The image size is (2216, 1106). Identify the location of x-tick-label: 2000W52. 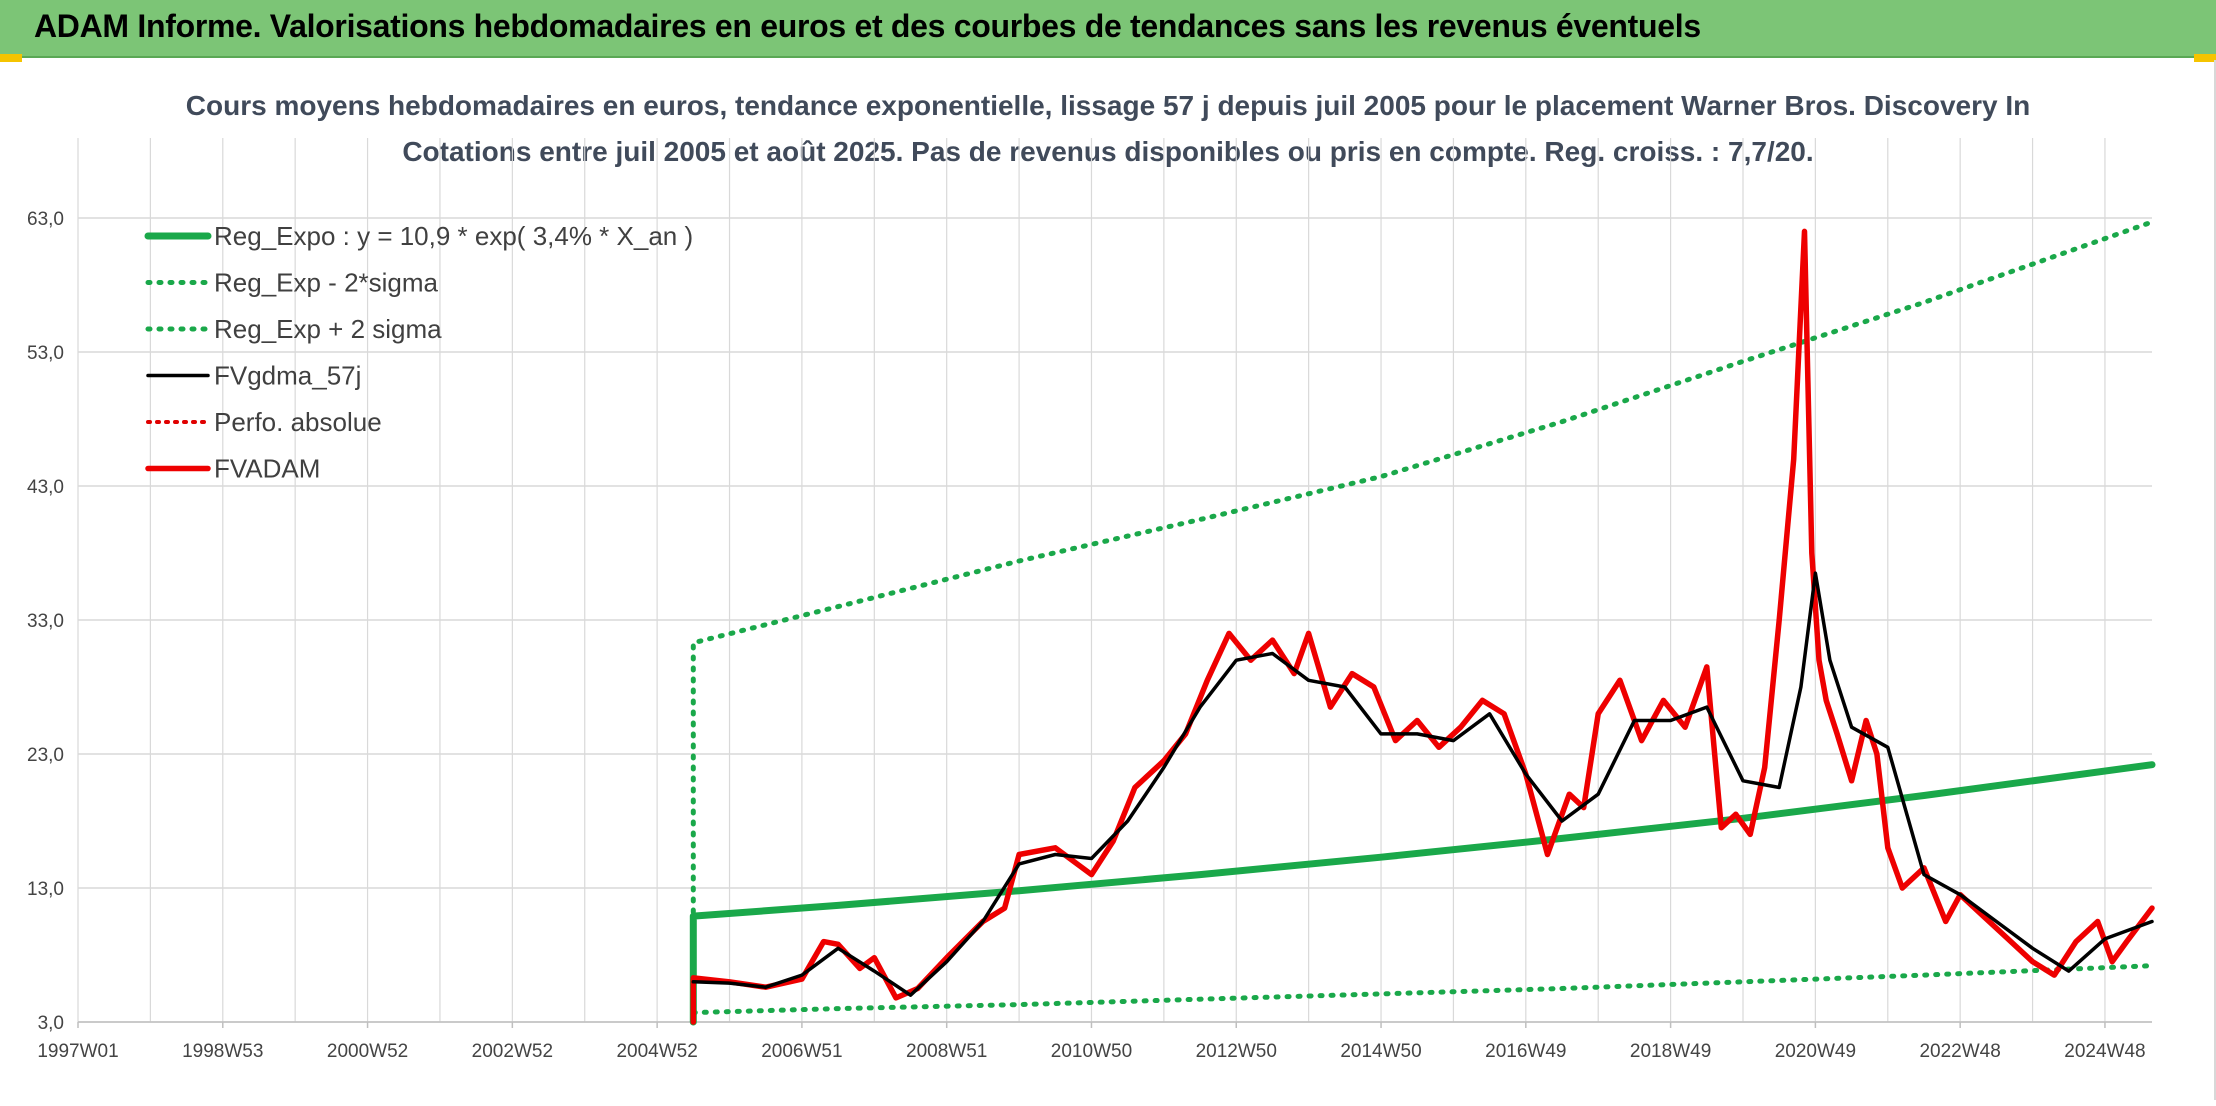
(367, 1051).